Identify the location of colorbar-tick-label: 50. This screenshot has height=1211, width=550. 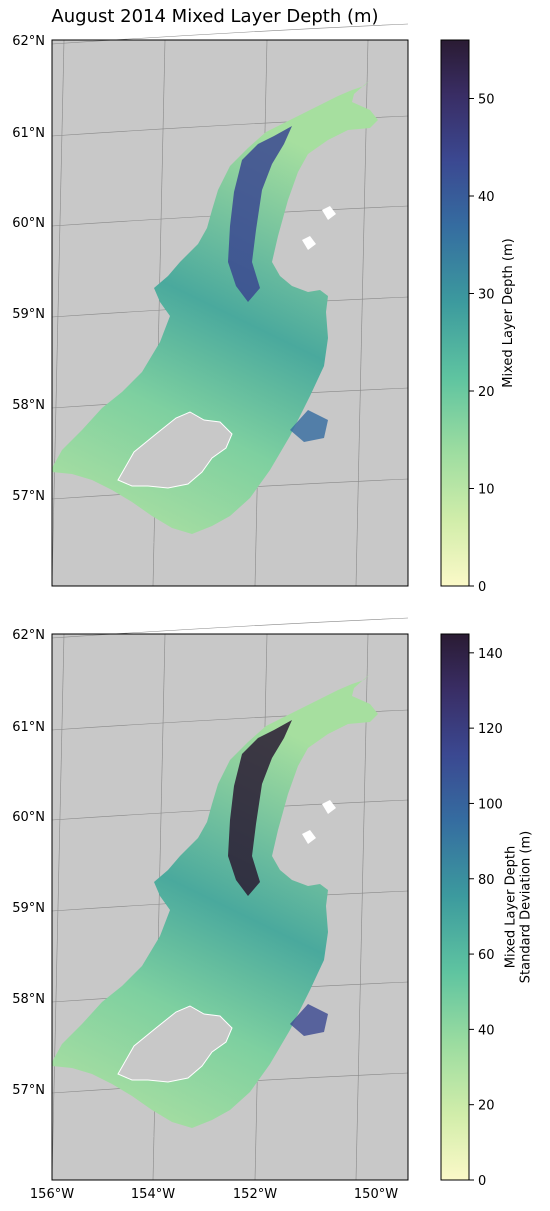
(486, 100).